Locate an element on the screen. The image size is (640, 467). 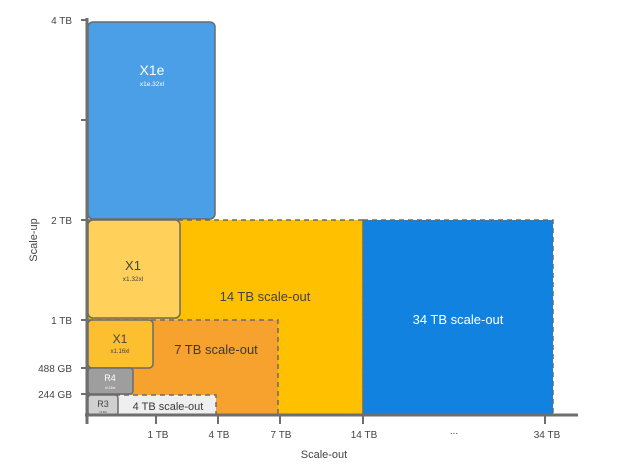
scale-out-34tb-label: 34 TB scale-out is located at coordinates (458, 319).